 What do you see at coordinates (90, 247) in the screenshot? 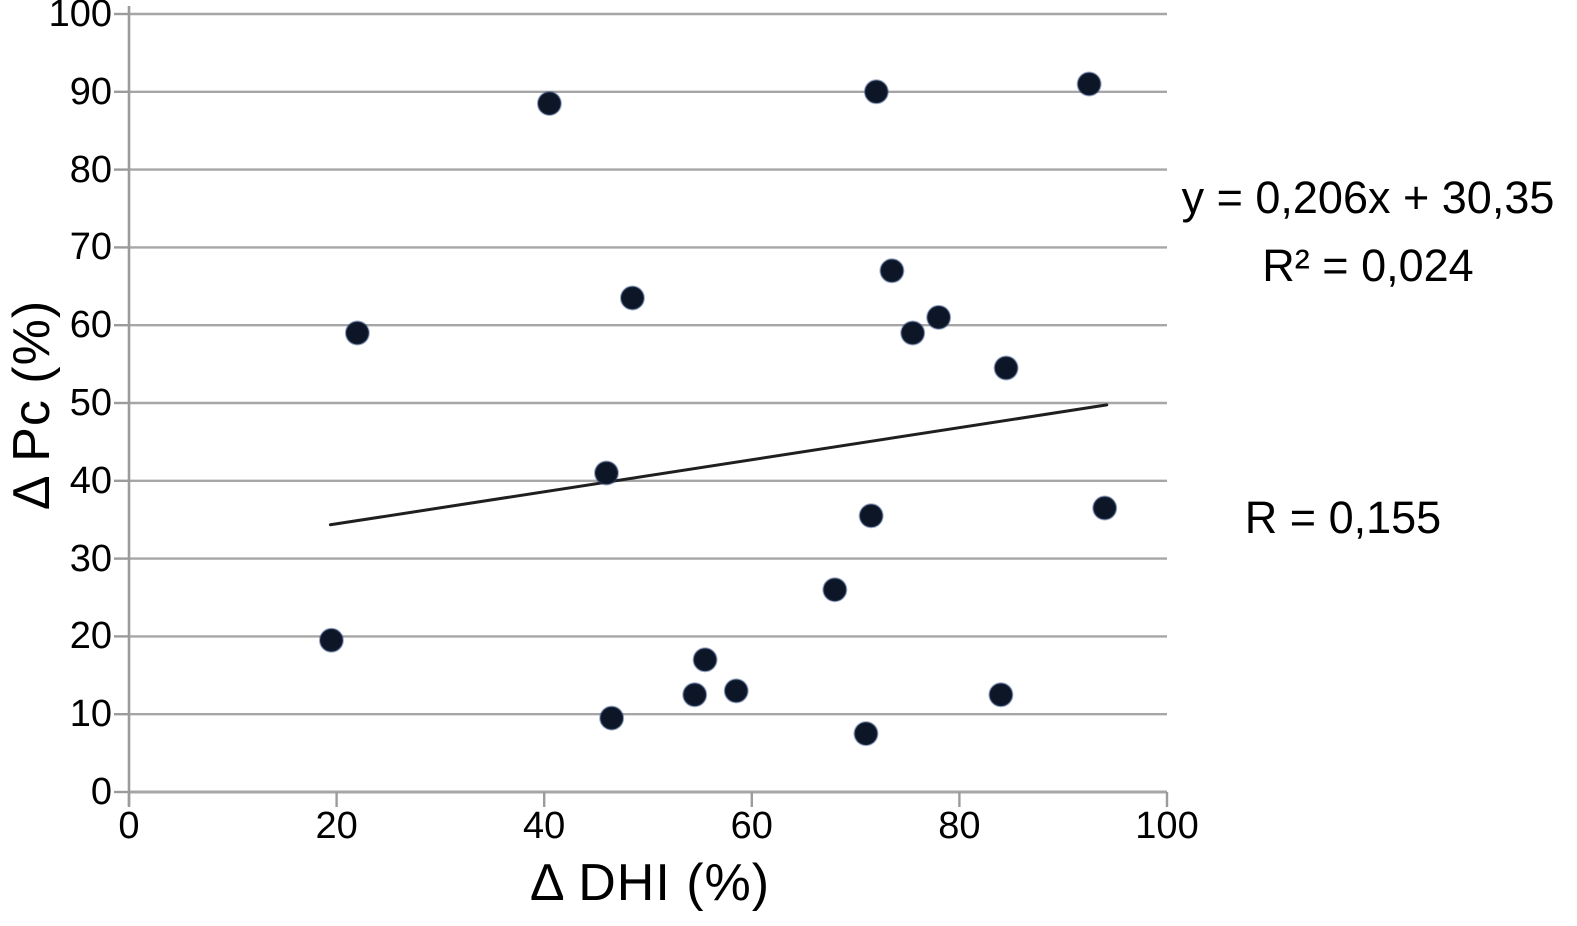
I see `y-tick-label-70: 70` at bounding box center [90, 247].